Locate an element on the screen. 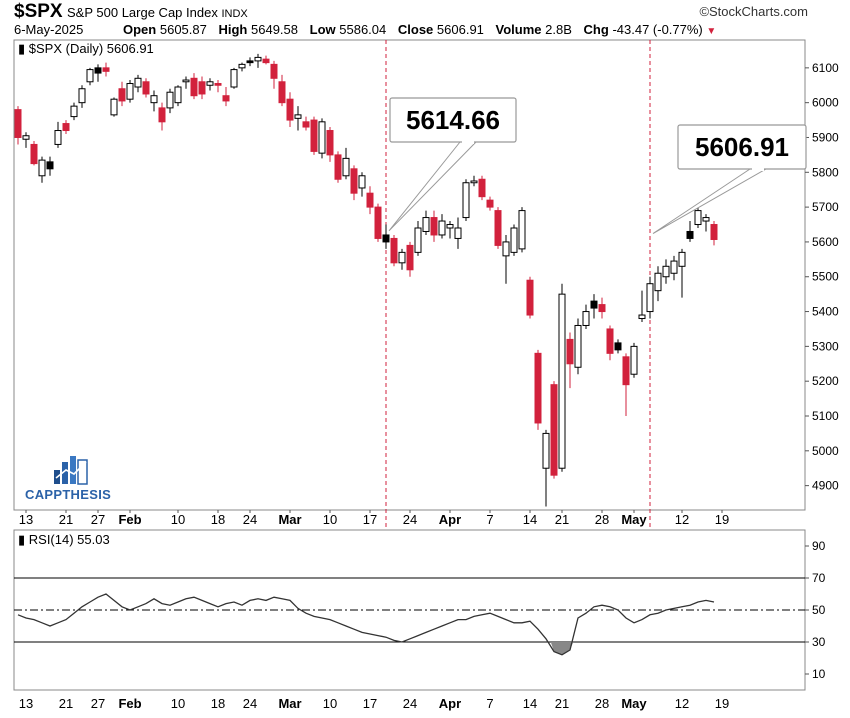  down-arrow-icon: ▼ is located at coordinates (711, 31).